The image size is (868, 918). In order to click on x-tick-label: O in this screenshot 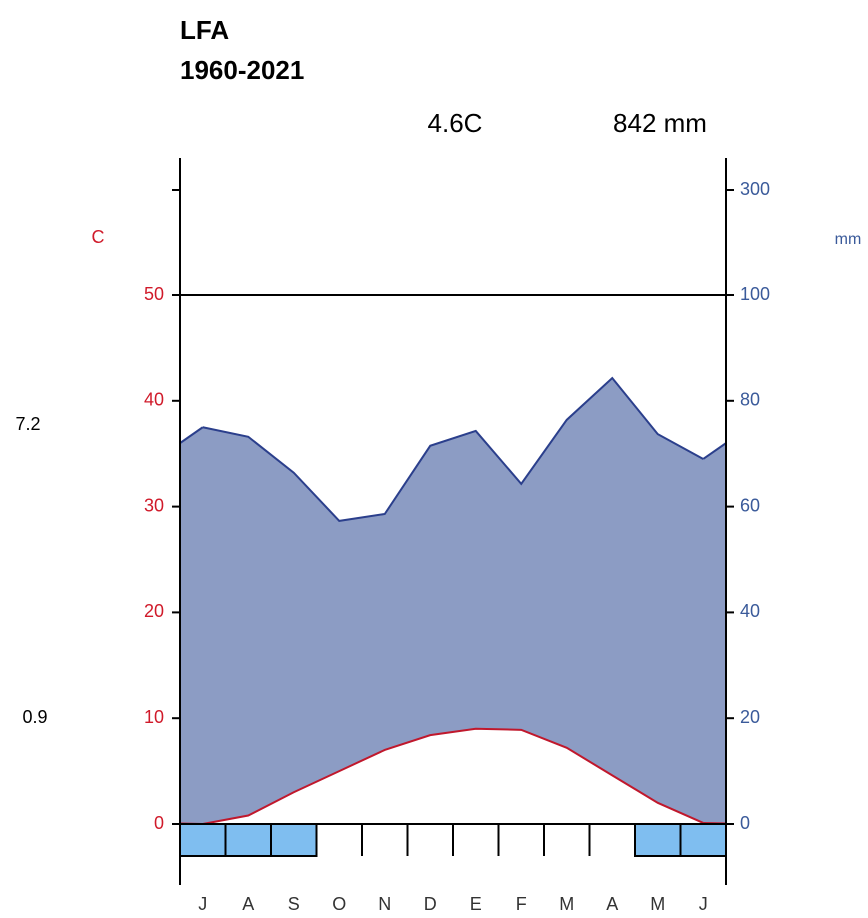, I will do `click(339, 904)`.